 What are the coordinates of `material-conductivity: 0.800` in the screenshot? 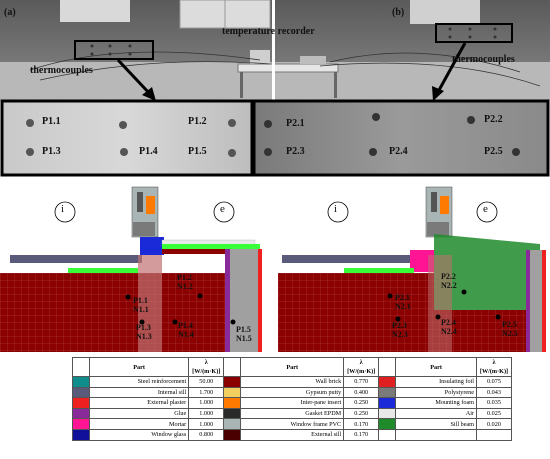 It's located at (206, 434).